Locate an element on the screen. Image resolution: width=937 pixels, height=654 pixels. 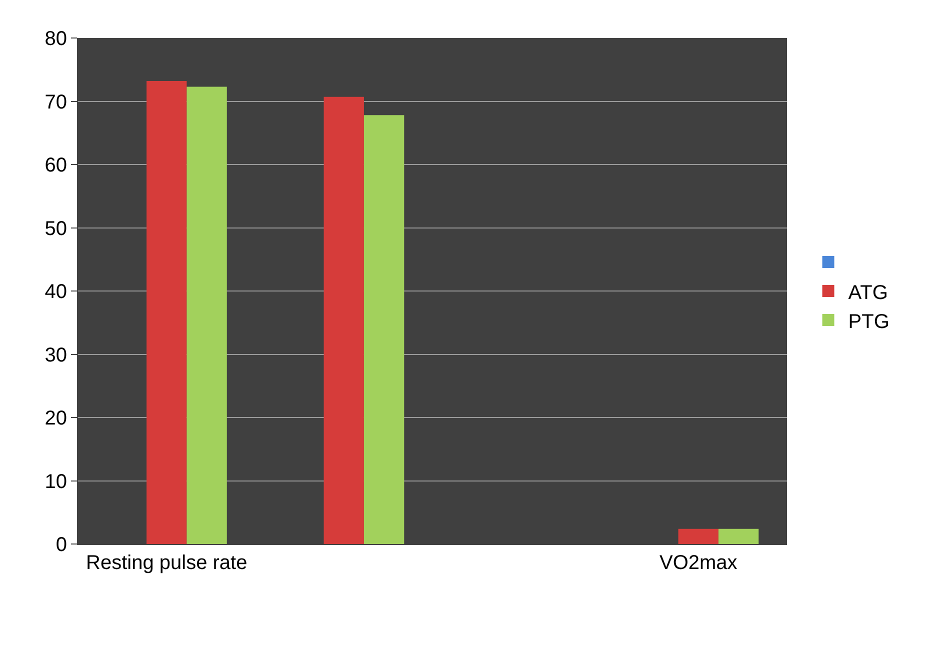
y-tick-label: 50 is located at coordinates (55, 229).